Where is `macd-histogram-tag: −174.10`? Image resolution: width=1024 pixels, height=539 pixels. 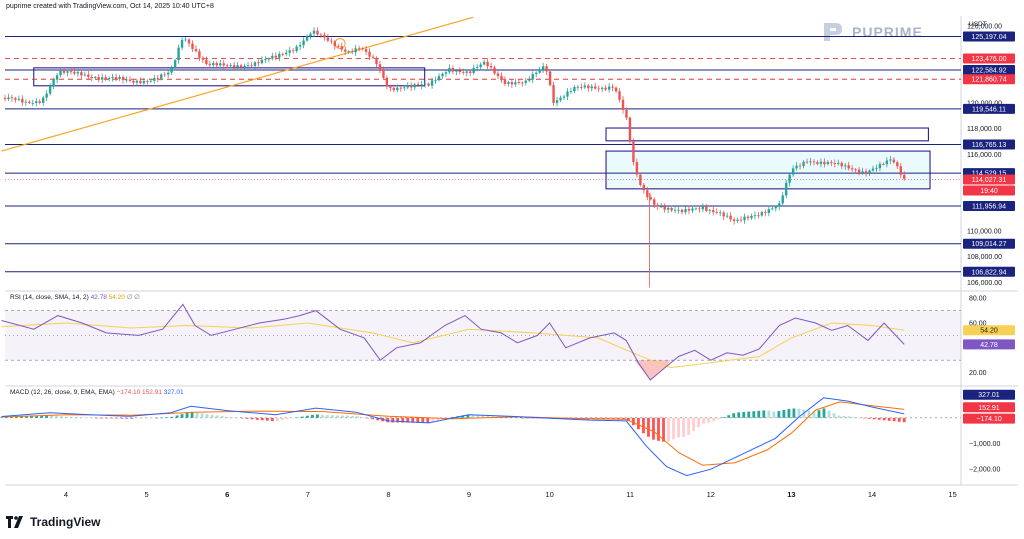 macd-histogram-tag: −174.10 is located at coordinates (989, 419).